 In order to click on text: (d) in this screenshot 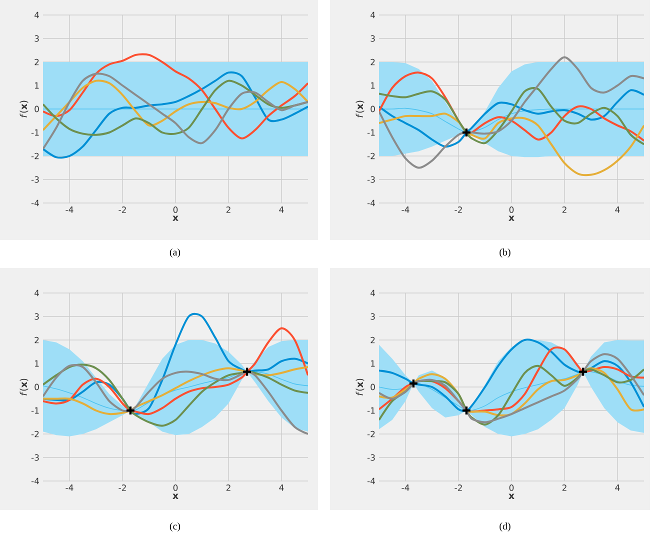, I will do `click(505, 527)`.